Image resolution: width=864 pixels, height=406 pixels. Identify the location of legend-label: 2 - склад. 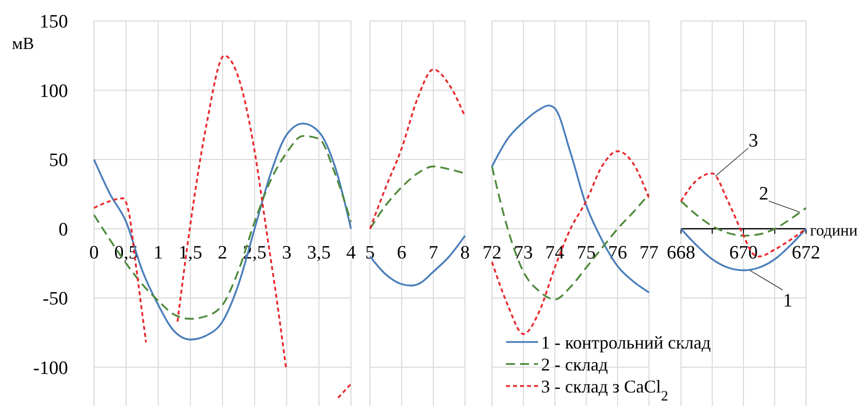
(574, 364).